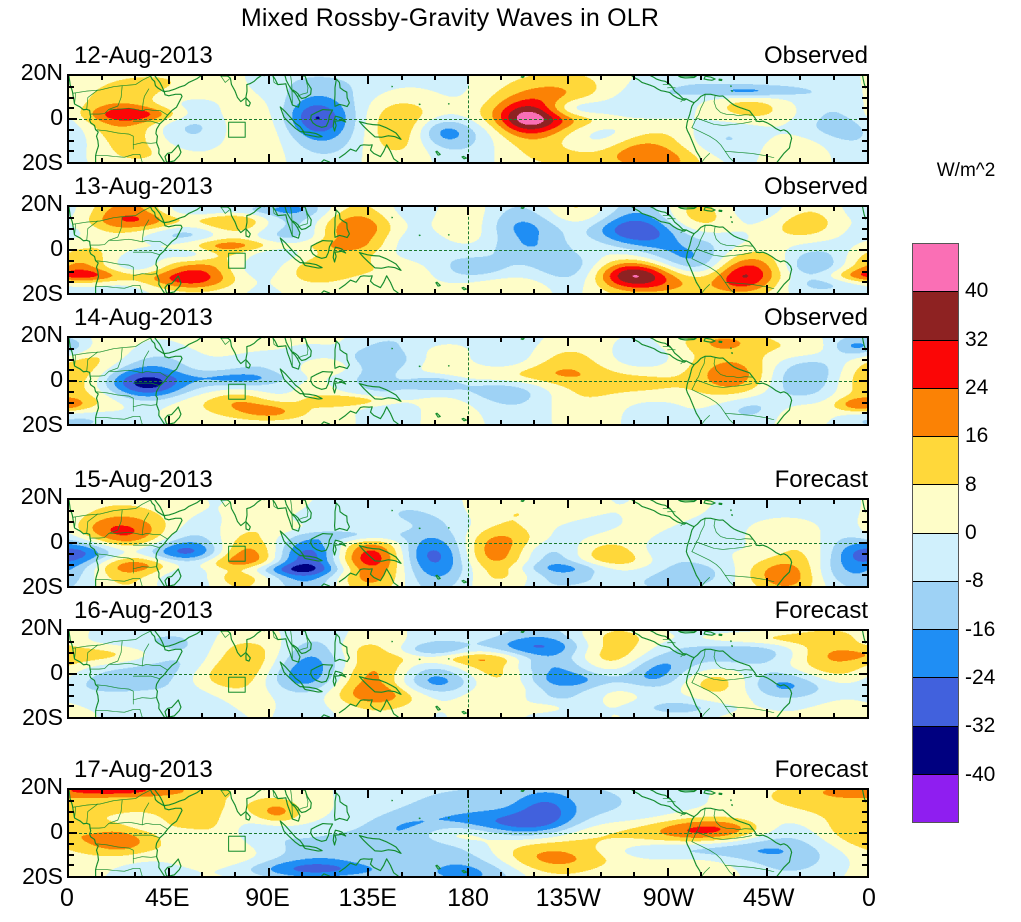 The height and width of the screenshot is (922, 1021). Describe the element at coordinates (980, 677) in the screenshot. I see `colorbar-tick-label: -24` at that location.